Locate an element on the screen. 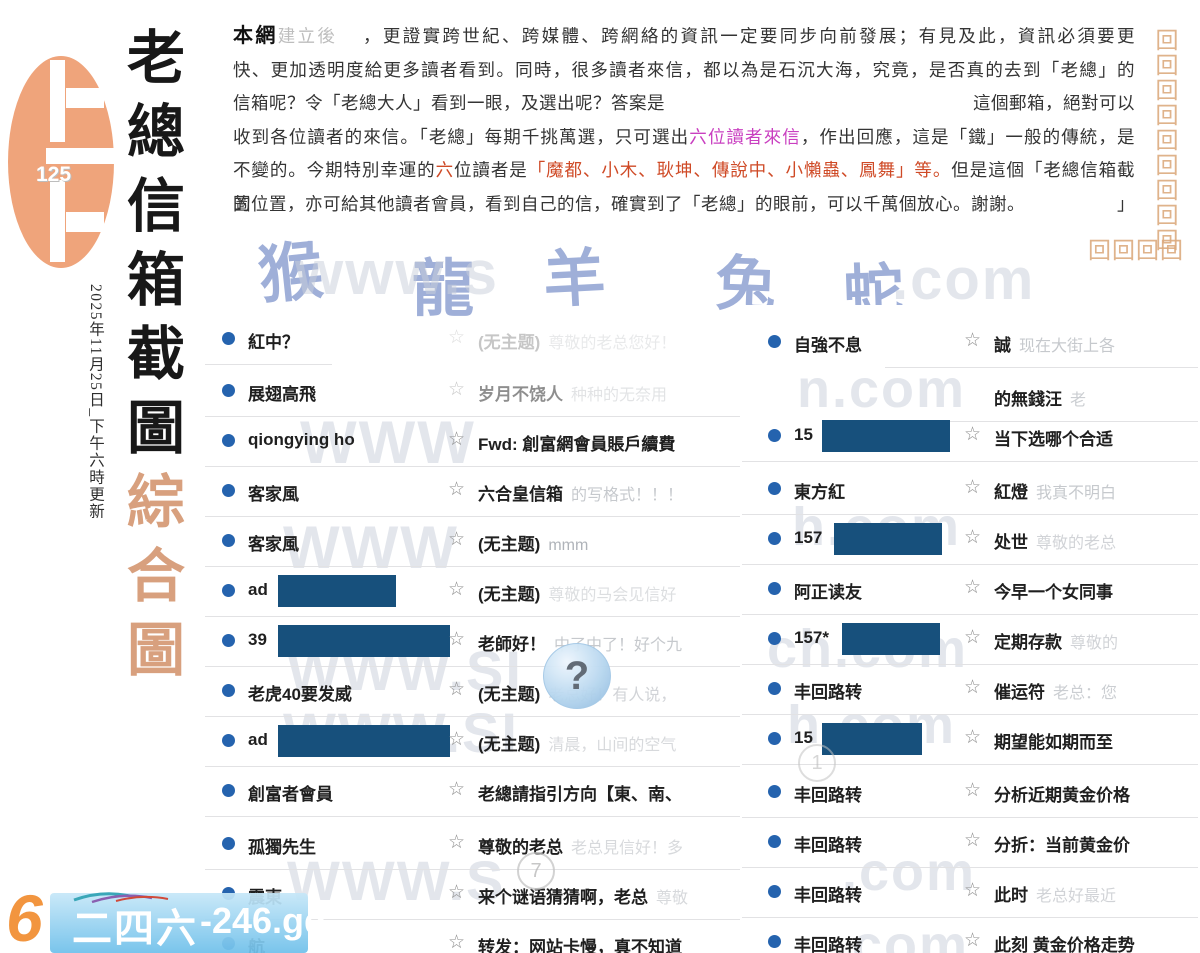  mail-row: 15 ☆ 期望能如期而至 is located at coordinates (971, 740).